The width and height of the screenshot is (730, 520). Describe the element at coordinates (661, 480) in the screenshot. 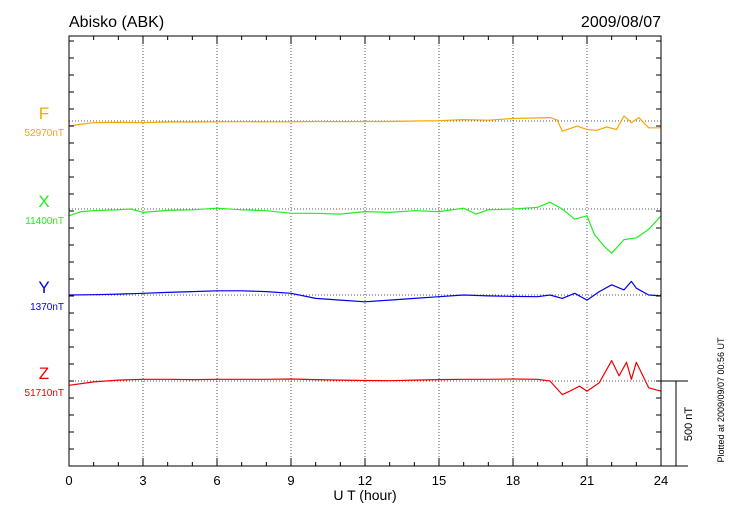

I see `x-tick-label: 24` at that location.